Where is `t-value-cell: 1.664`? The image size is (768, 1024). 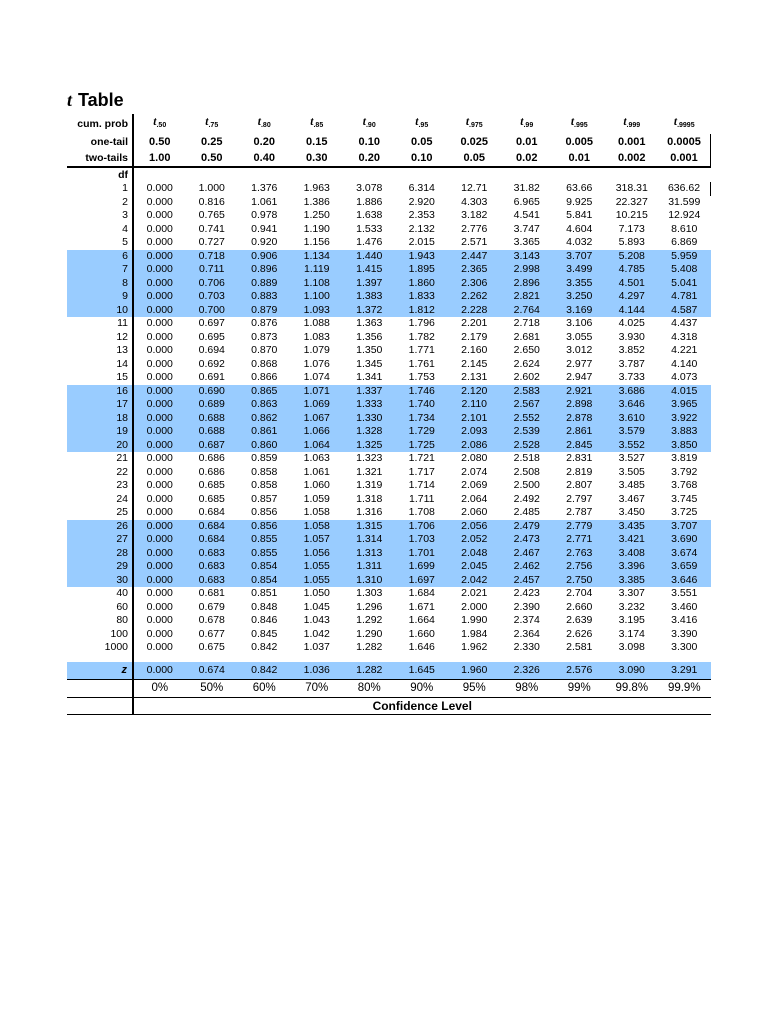
t-value-cell: 1.664 is located at coordinates (421, 620).